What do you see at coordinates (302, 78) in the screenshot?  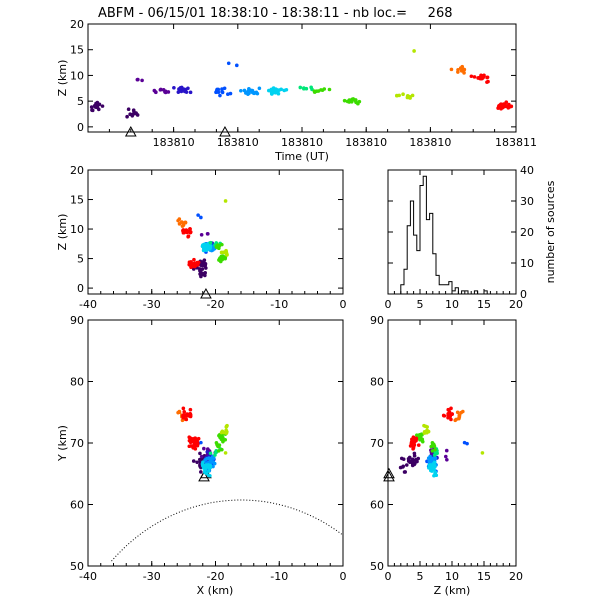 I see `time-height-frame` at bounding box center [302, 78].